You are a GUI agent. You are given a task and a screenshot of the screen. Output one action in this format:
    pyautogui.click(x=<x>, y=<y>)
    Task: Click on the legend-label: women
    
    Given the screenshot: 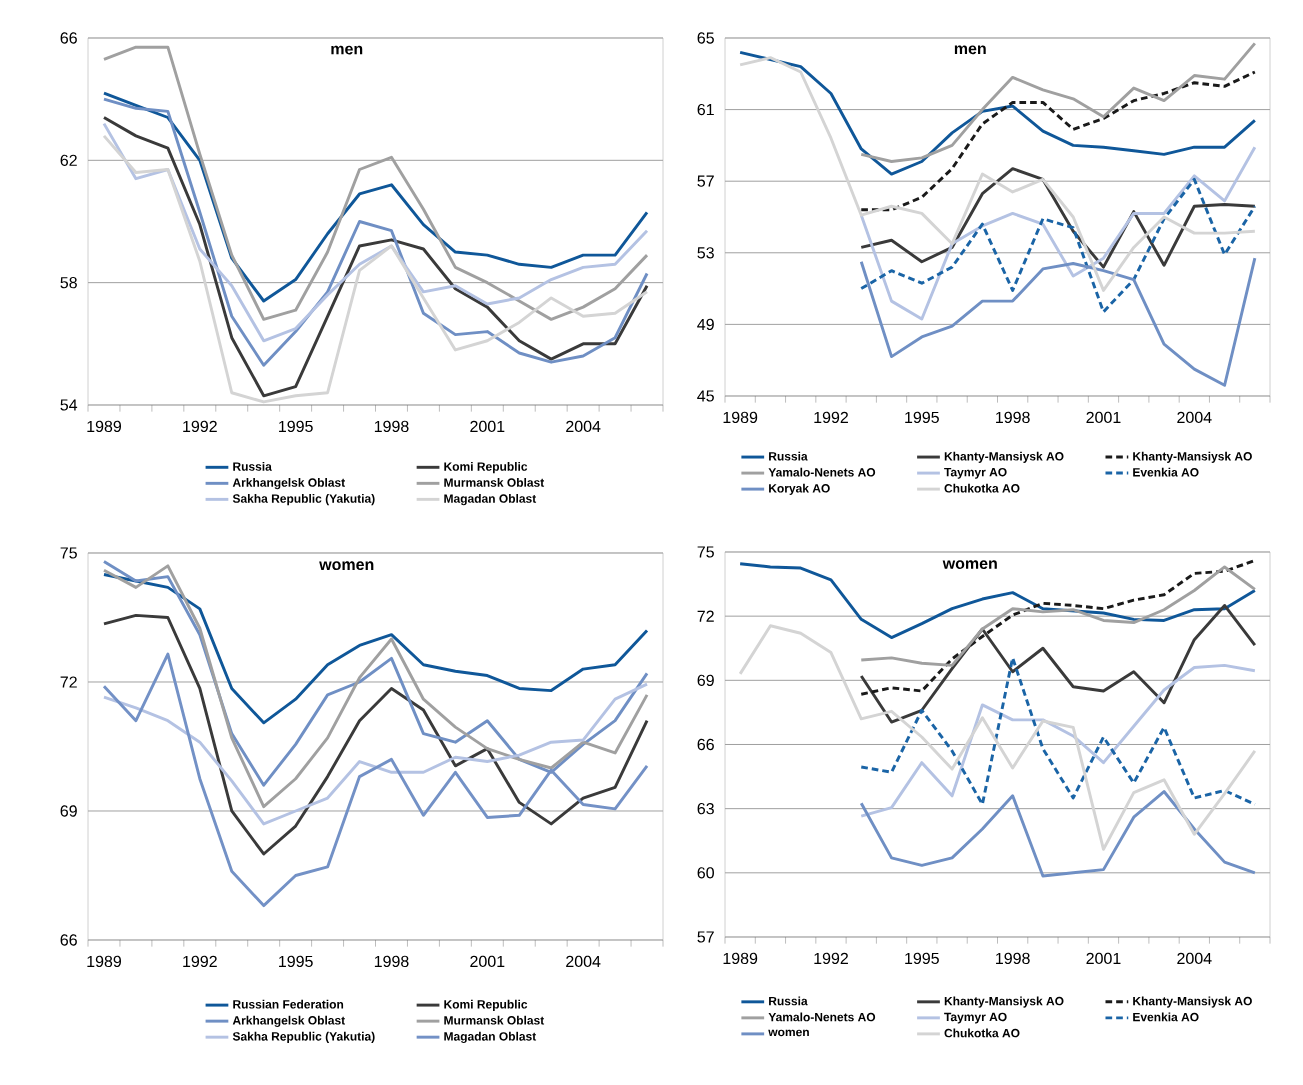 What is the action you would take?
    pyautogui.click(x=788, y=1033)
    